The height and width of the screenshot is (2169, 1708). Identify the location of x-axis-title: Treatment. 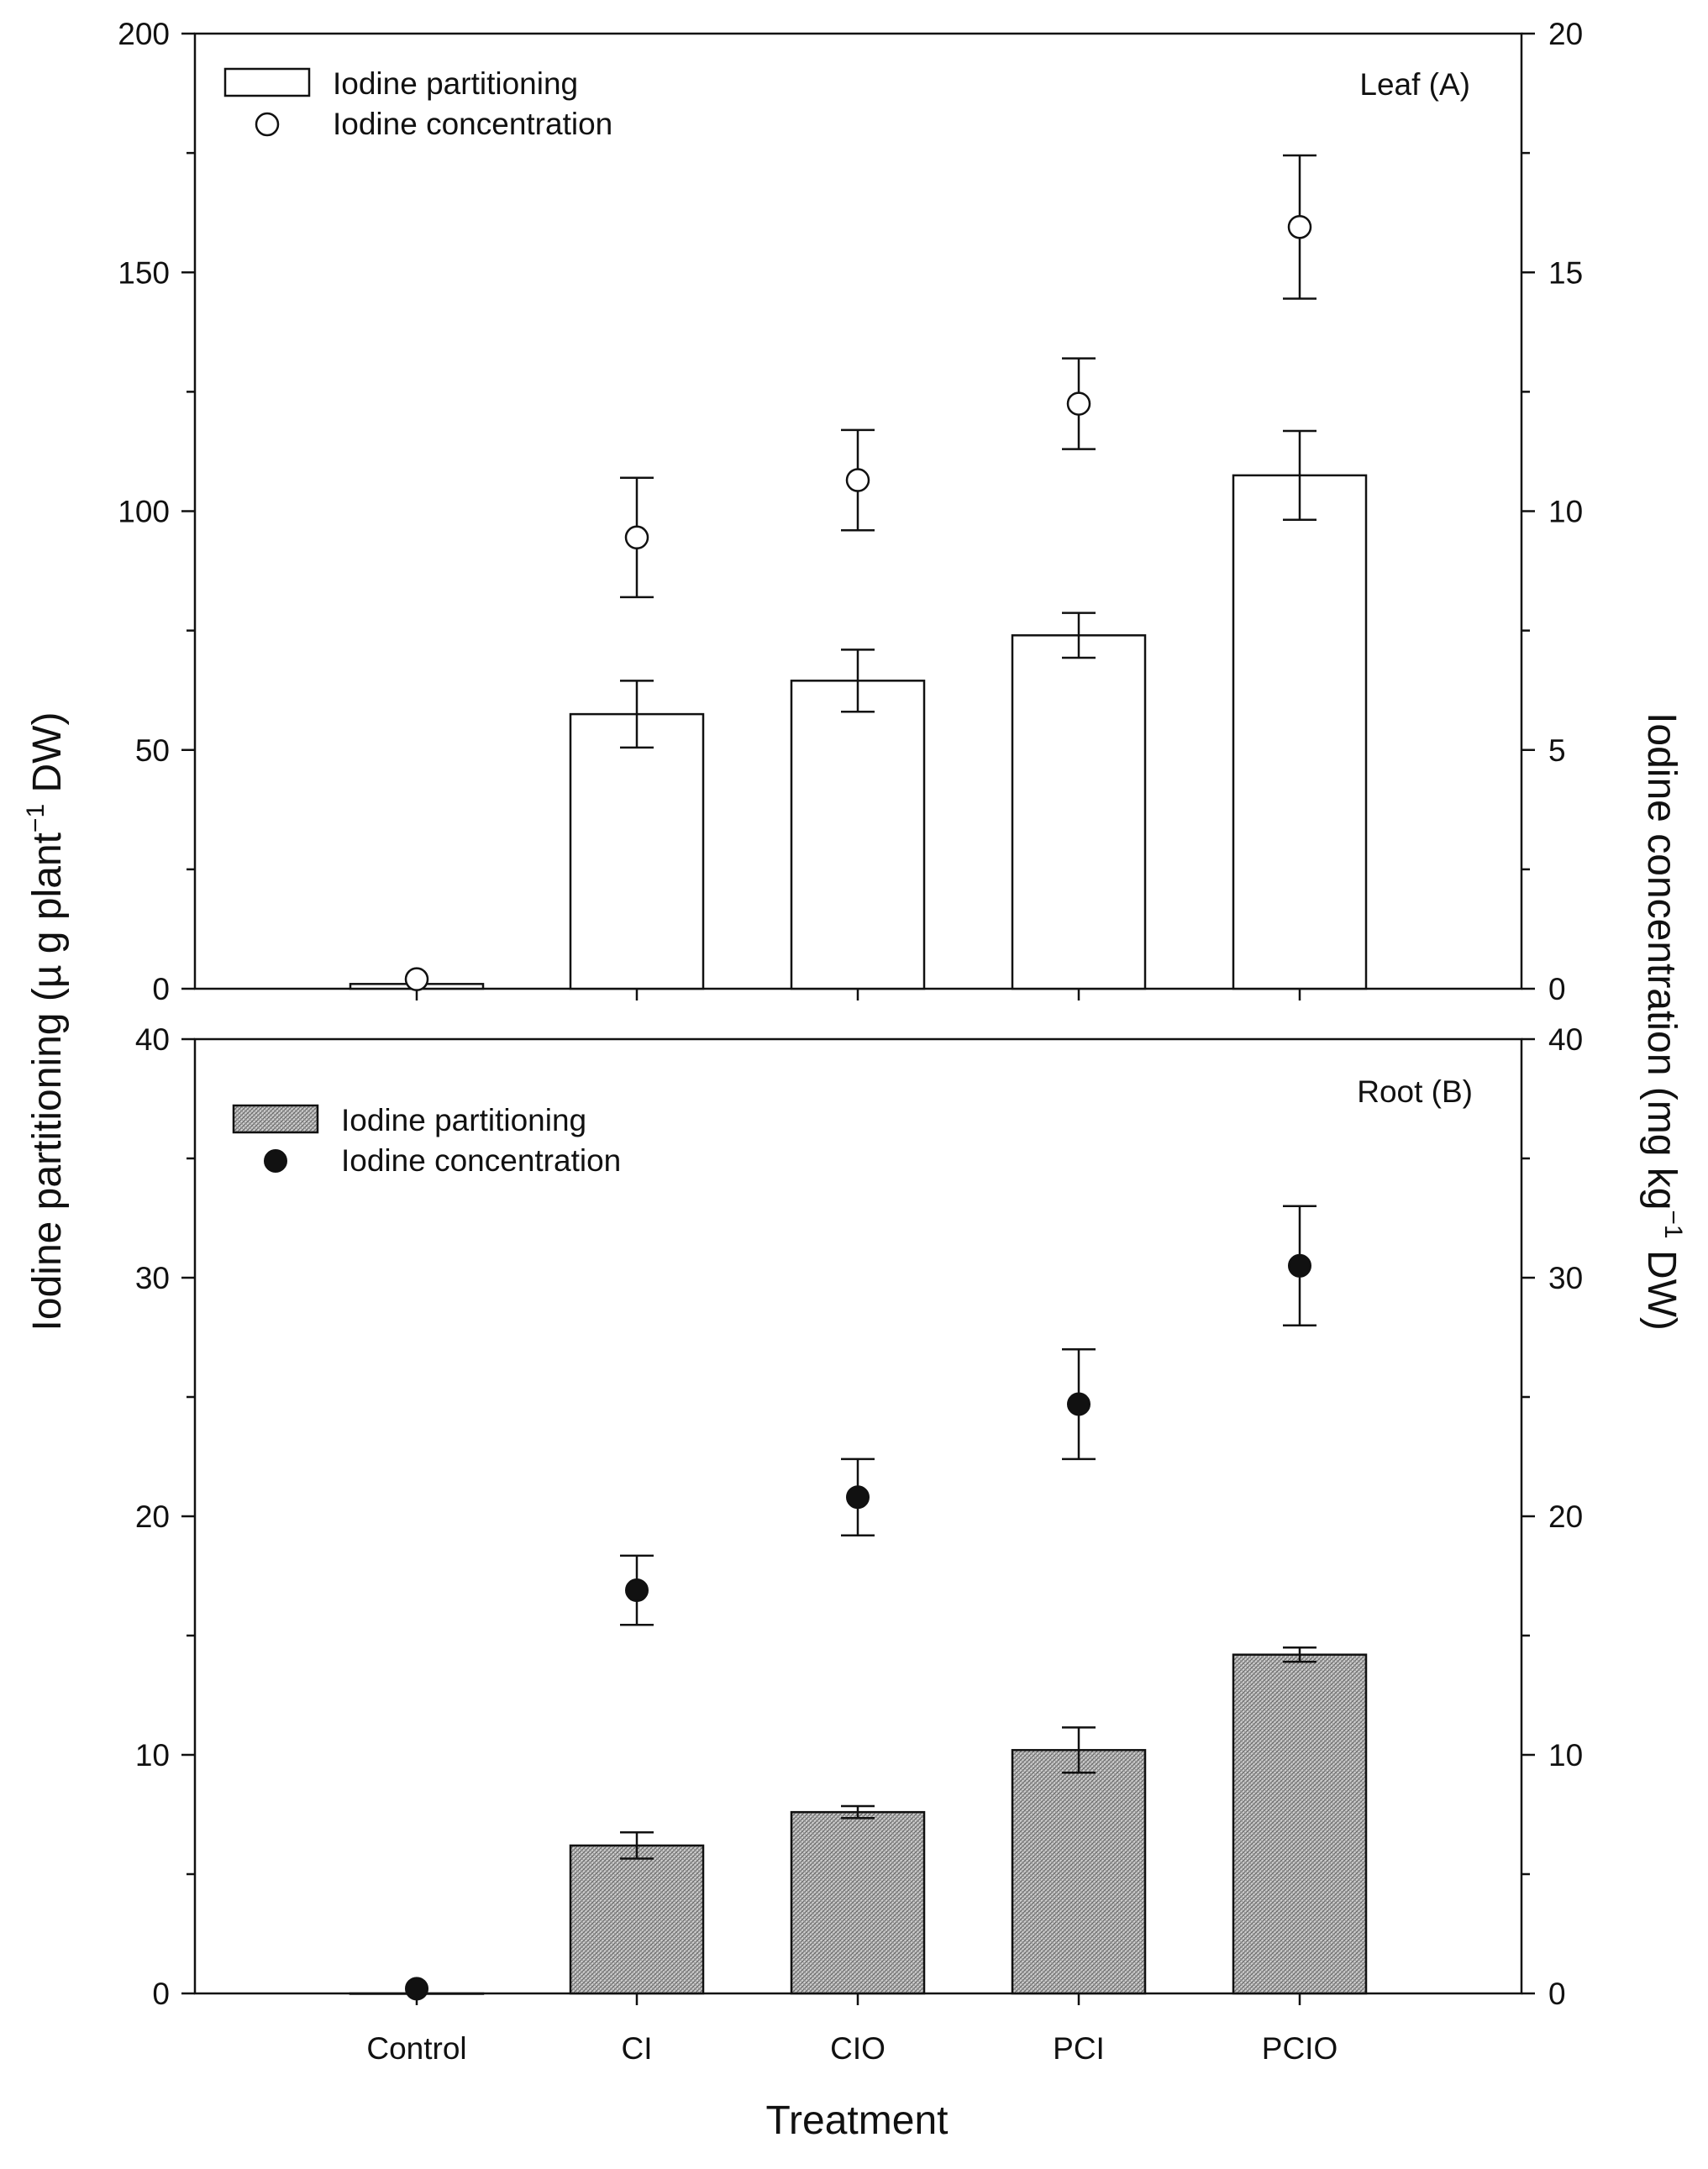
(858, 2120).